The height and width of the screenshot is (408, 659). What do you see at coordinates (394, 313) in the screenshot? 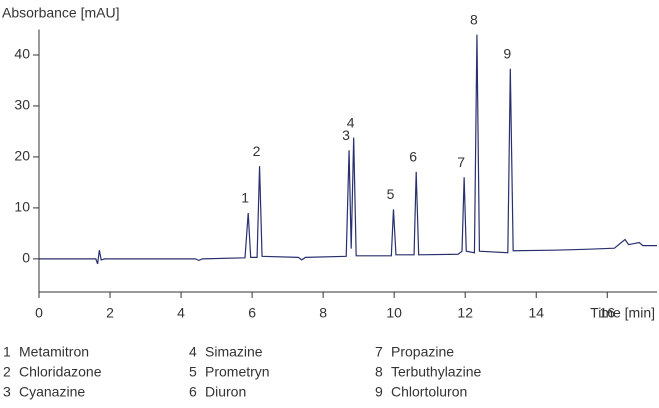
I see `x-tick-label: 10` at bounding box center [394, 313].